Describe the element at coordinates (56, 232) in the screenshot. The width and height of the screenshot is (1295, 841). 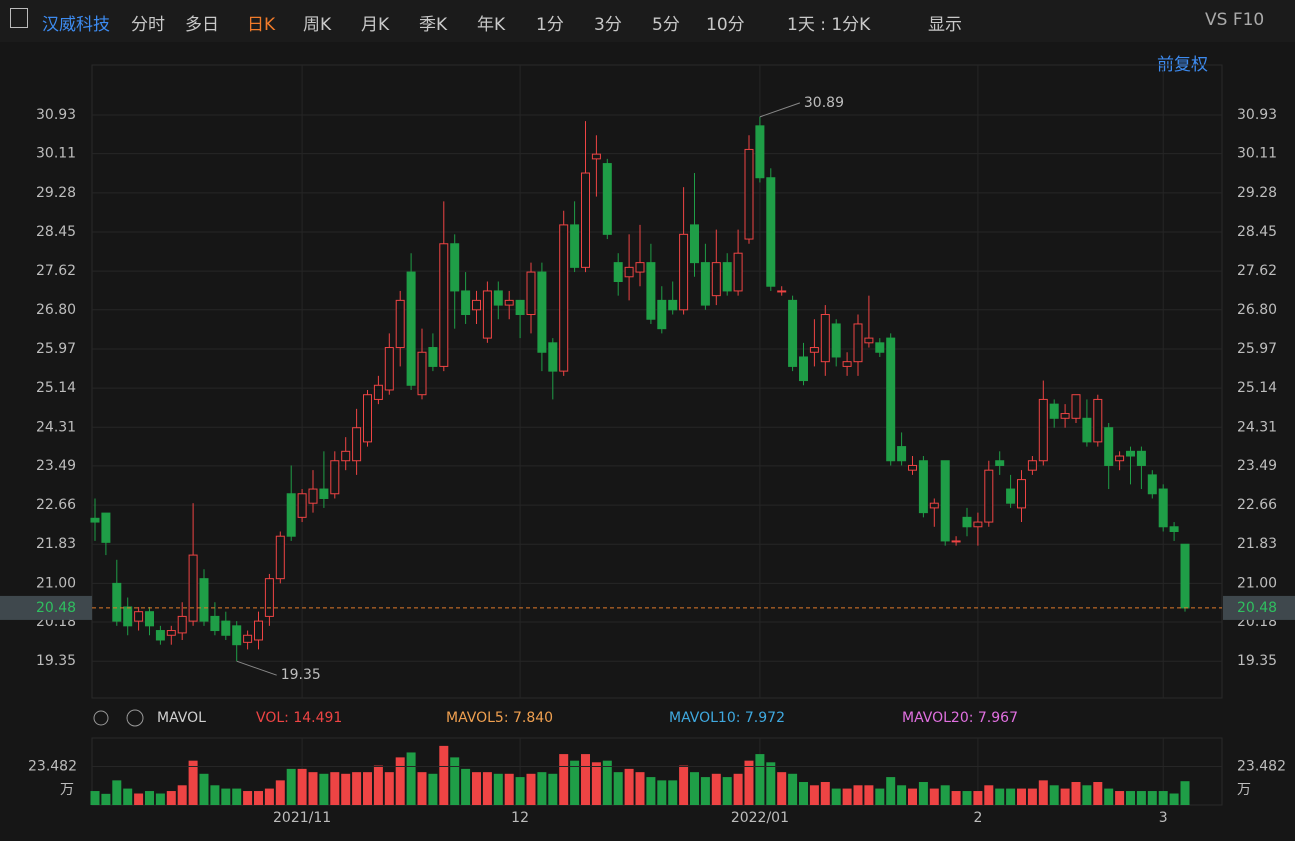
I see `y-tick-label: 28.45` at that location.